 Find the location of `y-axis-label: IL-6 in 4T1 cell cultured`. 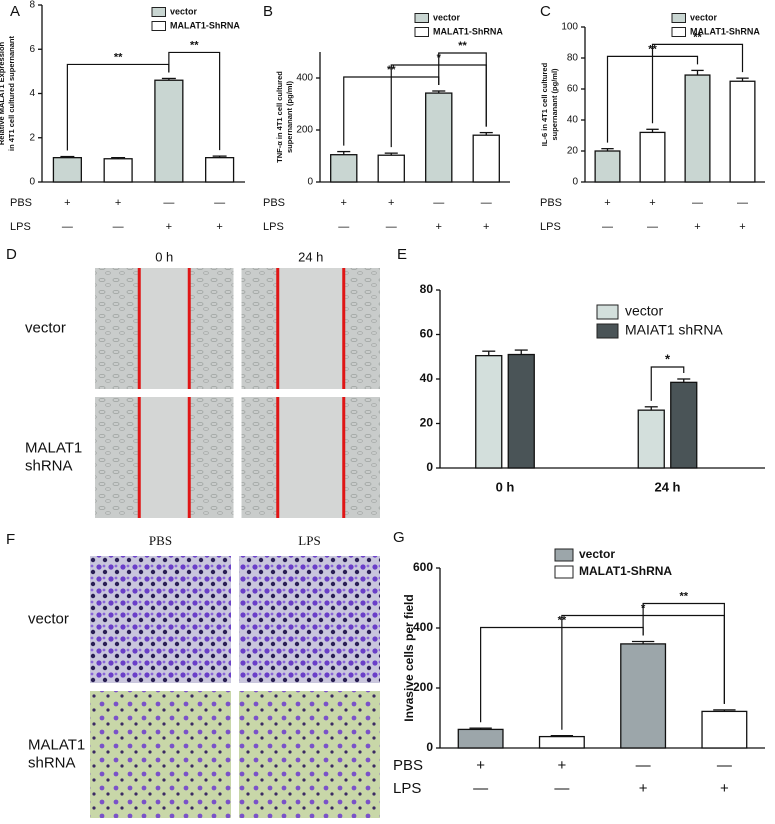

y-axis-label: IL-6 in 4T1 cell cultured is located at coordinates (544, 104).